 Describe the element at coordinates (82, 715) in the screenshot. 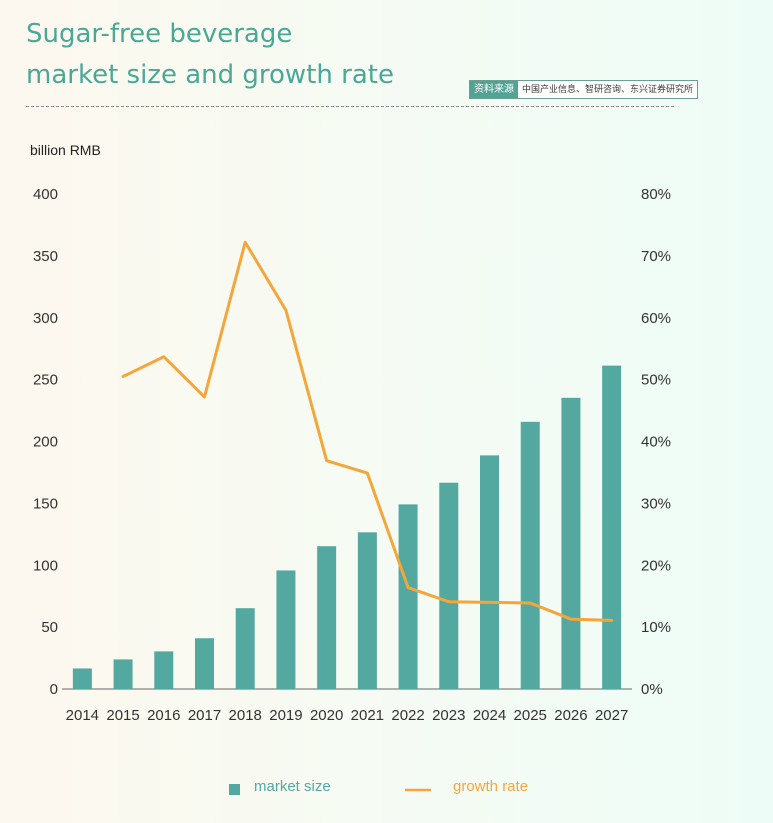

I see `x-tick-label: 2014` at that location.